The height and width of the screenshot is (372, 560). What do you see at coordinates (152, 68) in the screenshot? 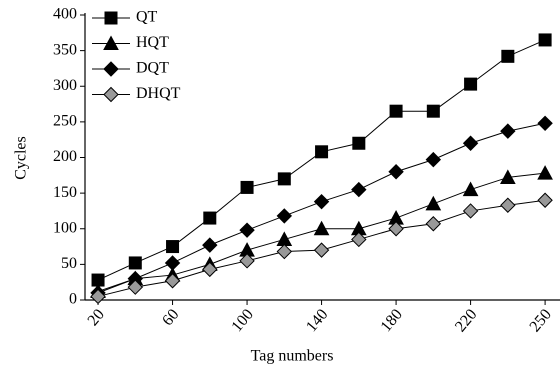
I see `legend-label: DQT` at bounding box center [152, 68].